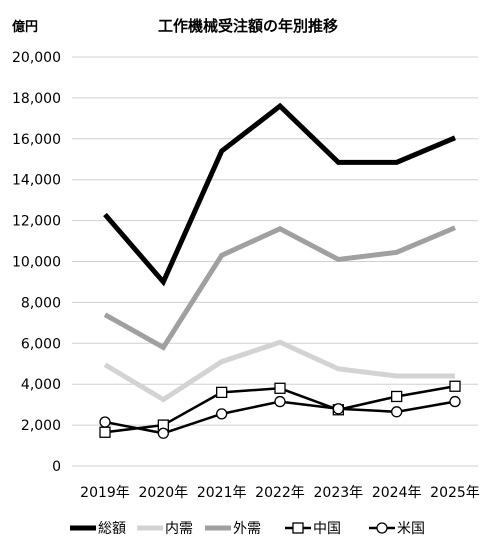 This screenshot has width=500, height=554. Describe the element at coordinates (248, 26) in the screenshot. I see `chart-title: 工作機械受注額の年別推移` at that location.